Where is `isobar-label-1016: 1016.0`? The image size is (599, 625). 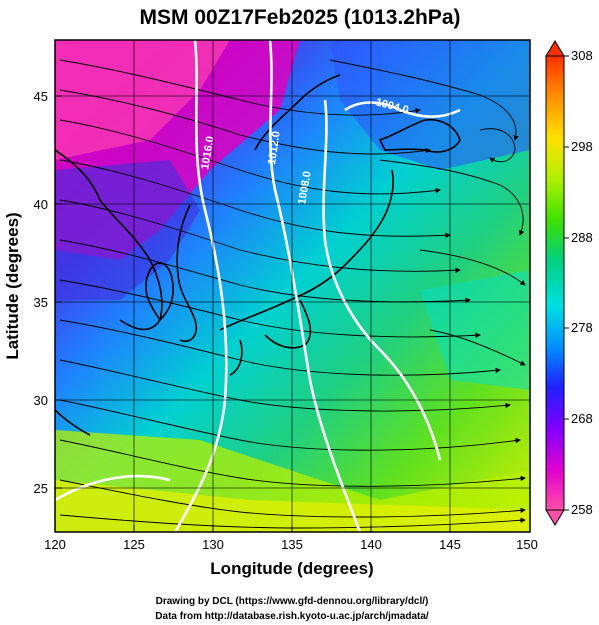 isobar-label-1016: 1016.0 is located at coordinates (208, 152).